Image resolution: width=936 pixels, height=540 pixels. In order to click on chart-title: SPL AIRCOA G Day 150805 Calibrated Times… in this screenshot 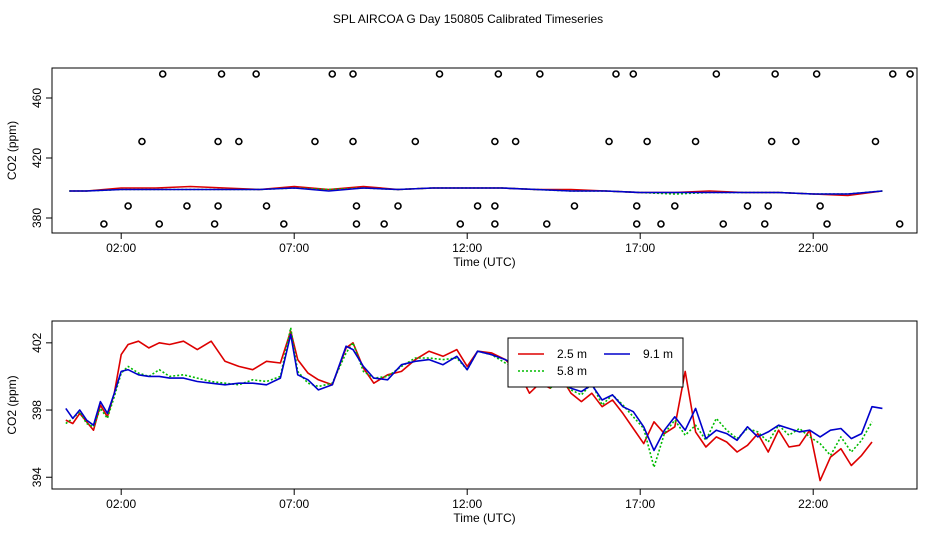, I will do `click(468, 19)`.